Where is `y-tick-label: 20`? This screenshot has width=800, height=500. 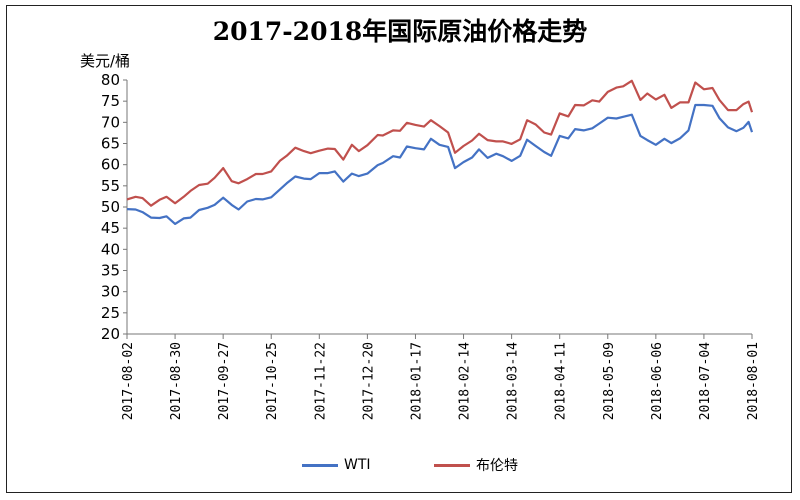
y-tick-label: 20 is located at coordinates (110, 334).